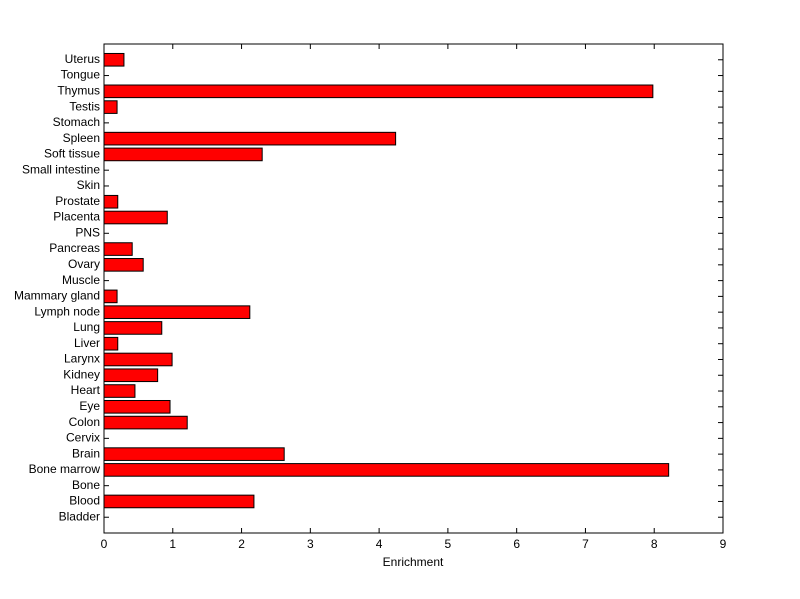 This screenshot has width=800, height=599. I want to click on x-tick-label: 3, so click(310, 544).